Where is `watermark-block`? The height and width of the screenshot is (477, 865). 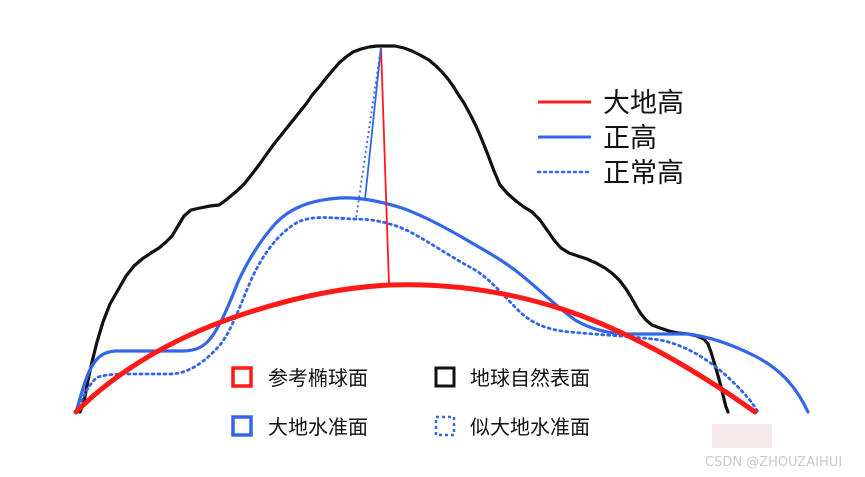 watermark-block is located at coordinates (742, 436).